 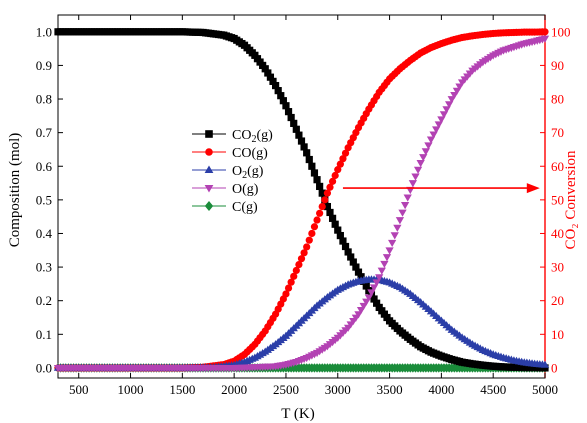 I want to click on y2-tick-label: 40, so click(x=557, y=233).